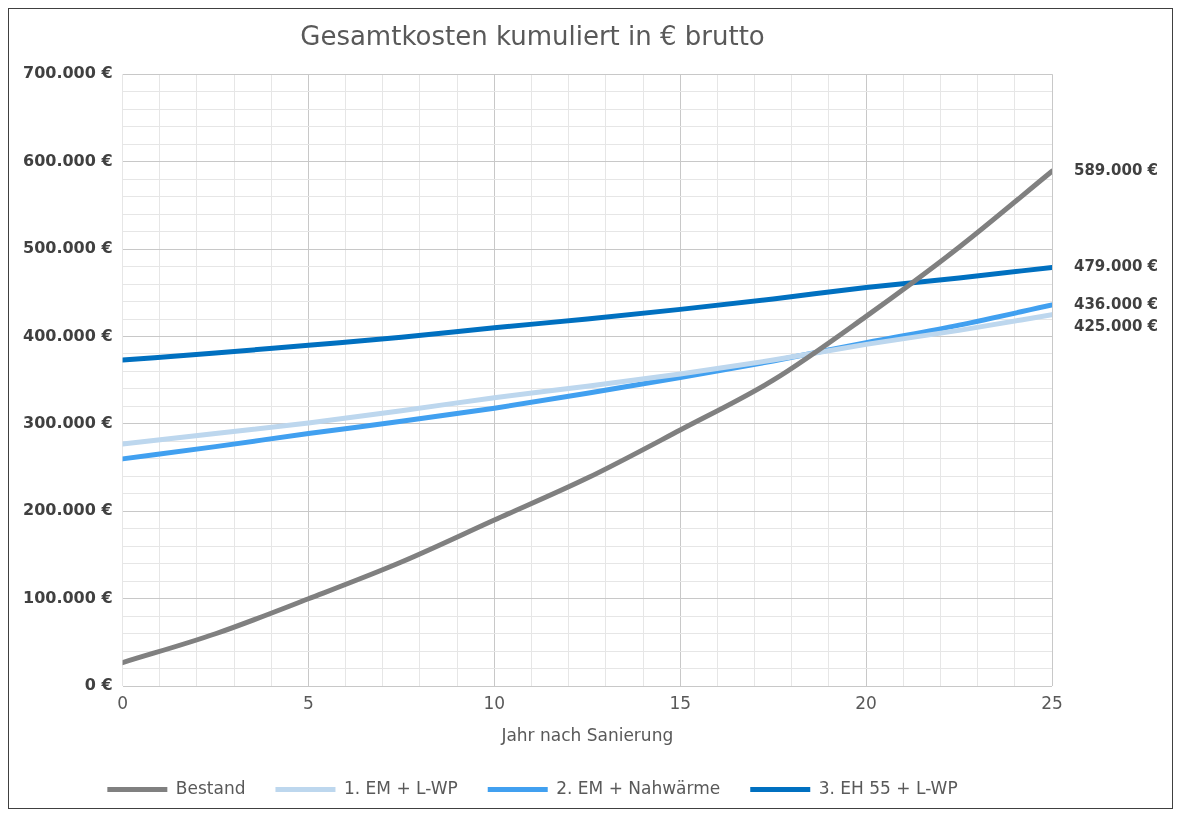 This screenshot has height=819, width=1183. What do you see at coordinates (210, 787) in the screenshot?
I see `legend-label: Bestand` at bounding box center [210, 787].